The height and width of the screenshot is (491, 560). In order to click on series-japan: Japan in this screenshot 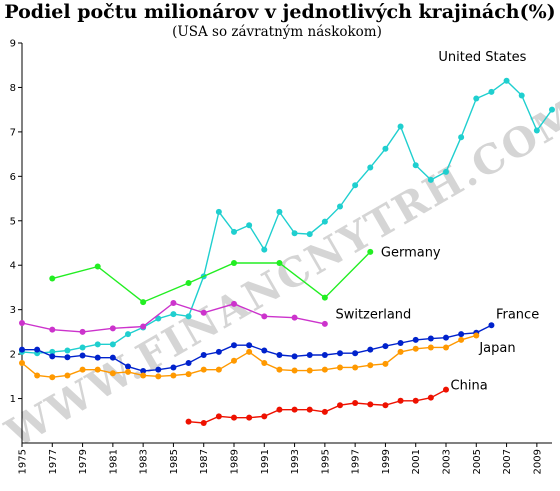, I will do `click(267, 356)`.